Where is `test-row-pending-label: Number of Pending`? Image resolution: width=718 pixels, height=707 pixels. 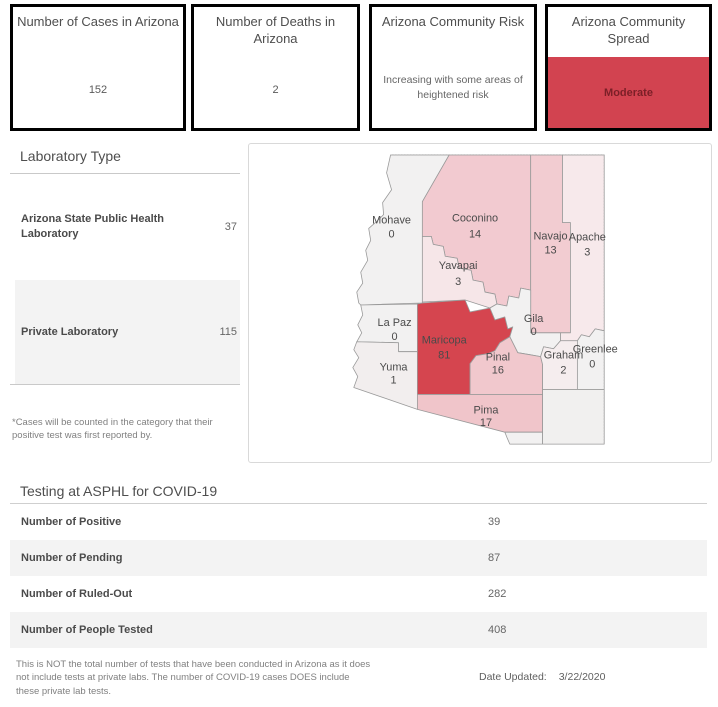
test-row-pending-label: Number of Pending is located at coordinates (72, 558).